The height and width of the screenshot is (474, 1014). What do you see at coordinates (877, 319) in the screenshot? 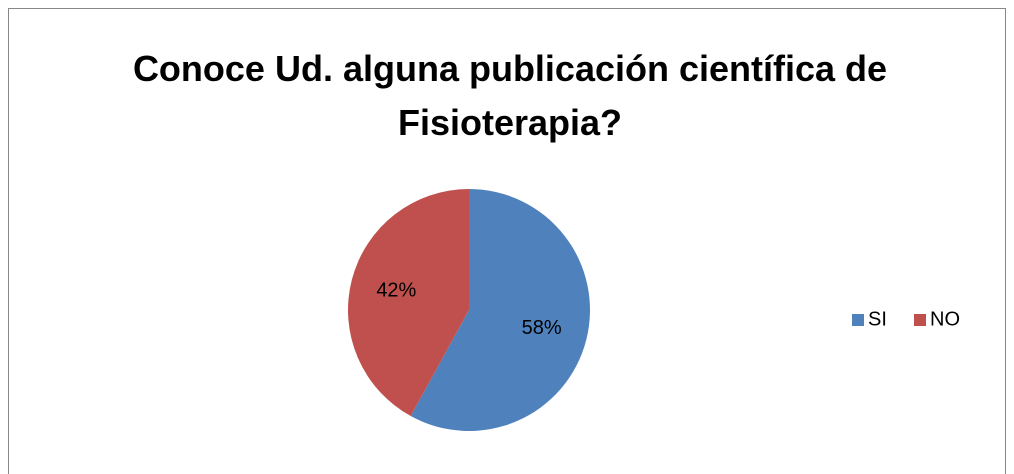
I see `legend-label: SI` at bounding box center [877, 319].